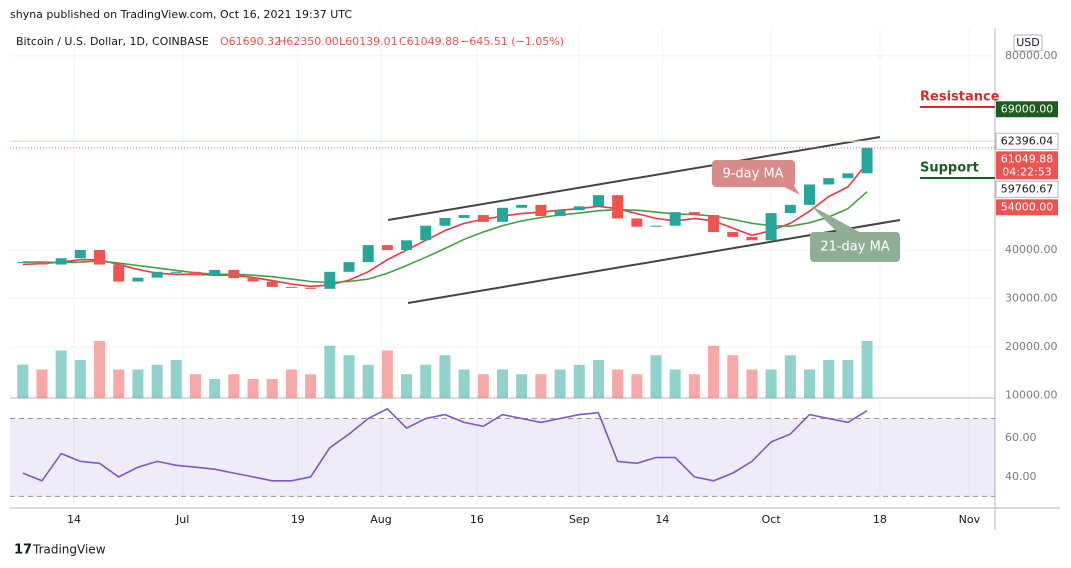 The image size is (1071, 568). What do you see at coordinates (752, 174) in the screenshot?
I see `ma9-label: 9-day MA` at bounding box center [752, 174].